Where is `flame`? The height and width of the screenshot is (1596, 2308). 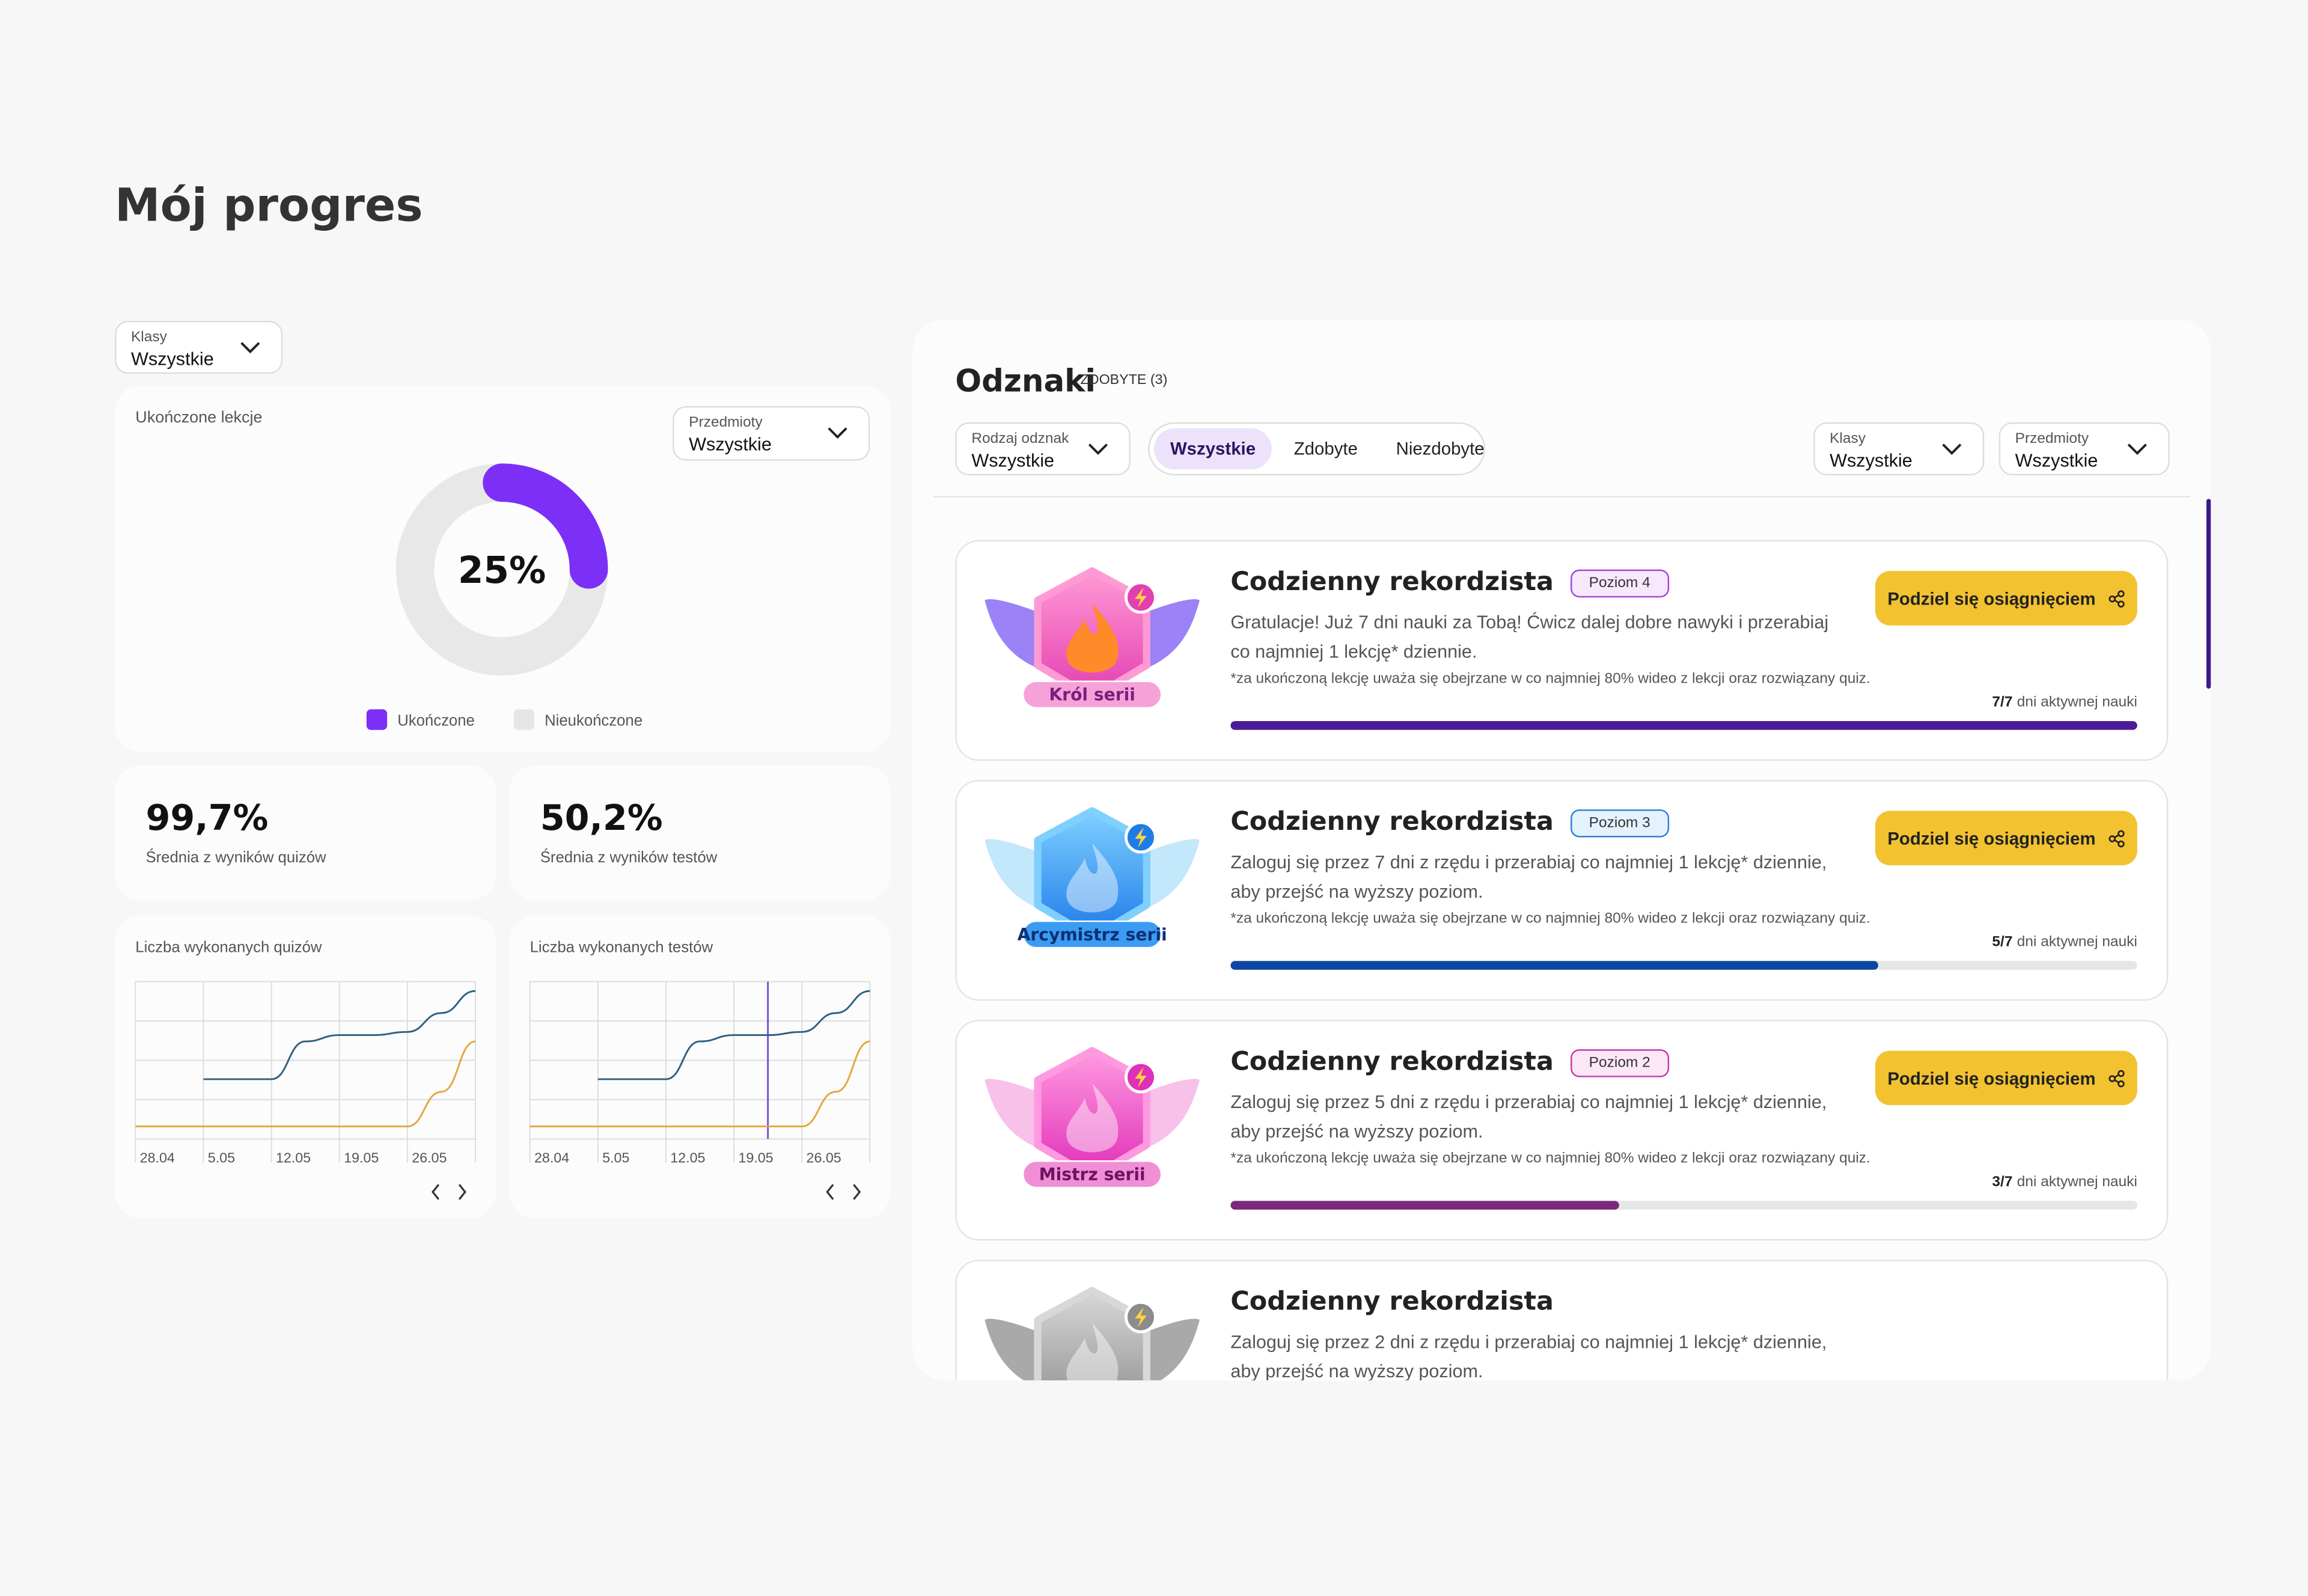
flame is located at coordinates (1092, 1352).